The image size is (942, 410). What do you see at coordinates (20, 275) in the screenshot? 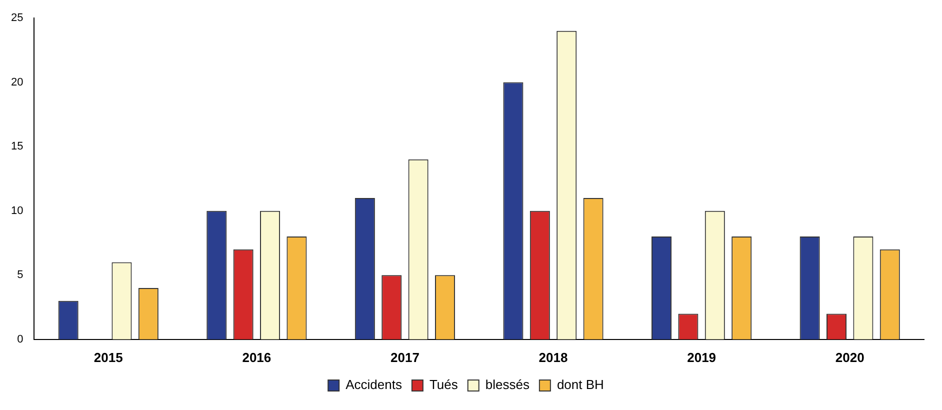
I see `y-tick-label: 5` at bounding box center [20, 275].